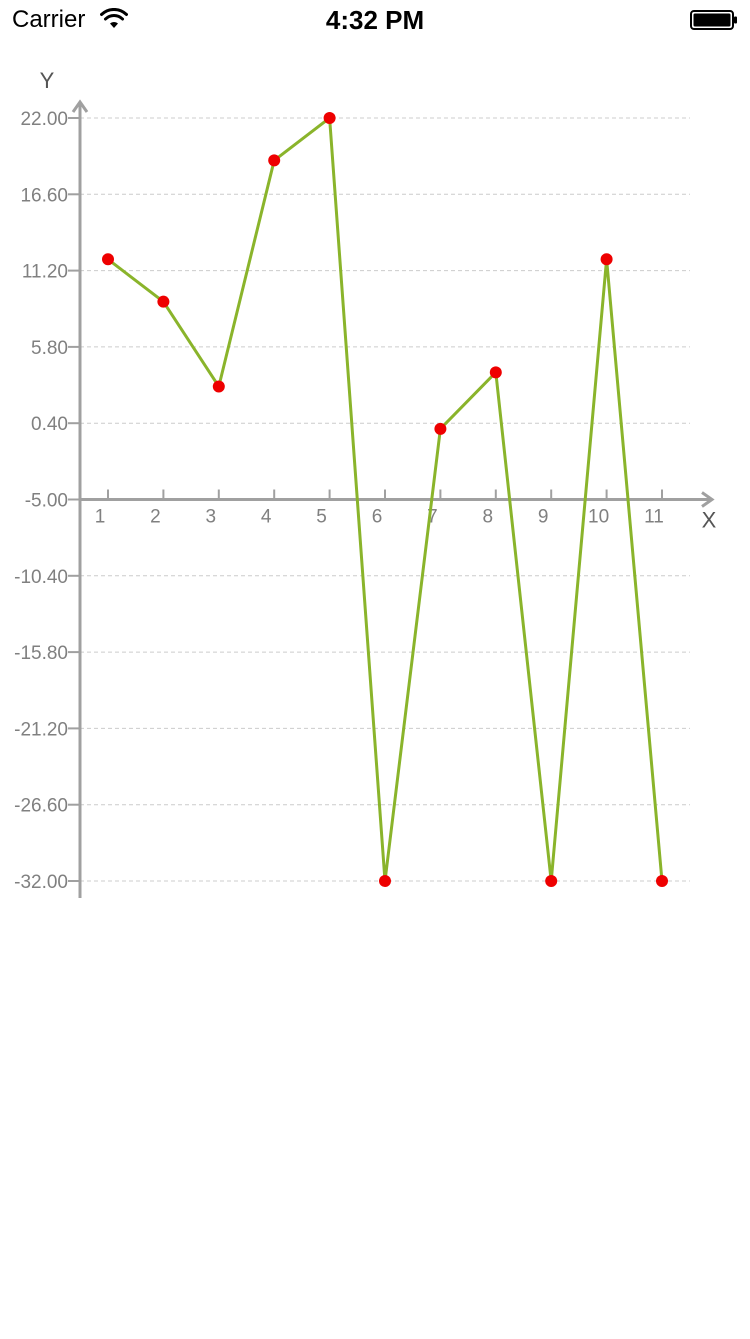  What do you see at coordinates (41, 806) in the screenshot?
I see `y-tick-label: -26.60` at bounding box center [41, 806].